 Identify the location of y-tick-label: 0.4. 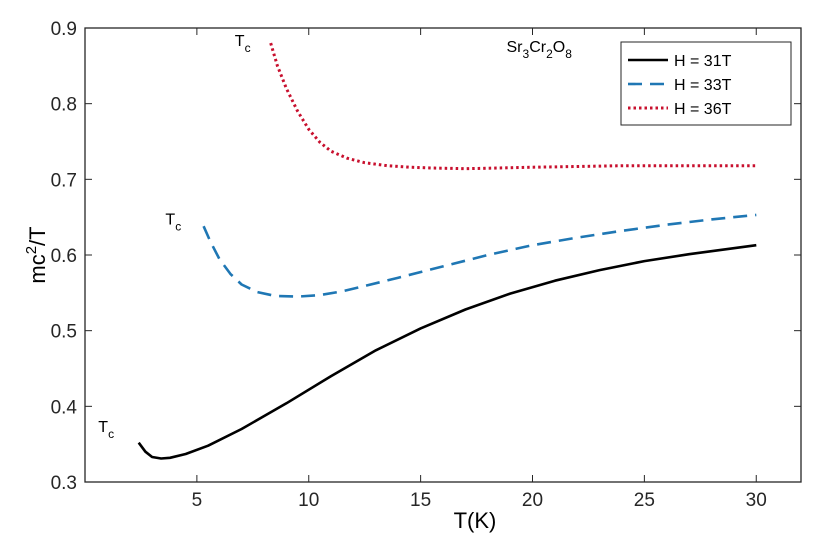
(64, 407).